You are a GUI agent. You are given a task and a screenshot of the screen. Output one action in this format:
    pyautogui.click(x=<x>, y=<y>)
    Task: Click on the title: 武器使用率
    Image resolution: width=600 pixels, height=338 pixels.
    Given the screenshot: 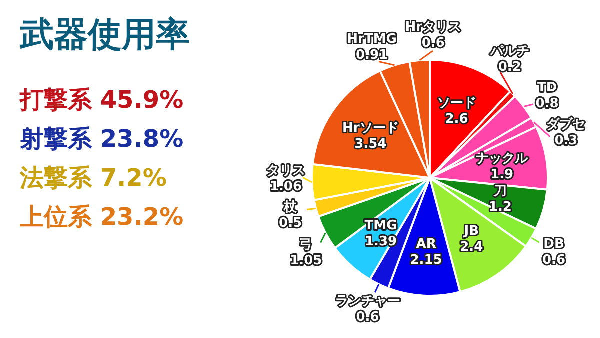 What is the action you would take?
    pyautogui.click(x=105, y=35)
    